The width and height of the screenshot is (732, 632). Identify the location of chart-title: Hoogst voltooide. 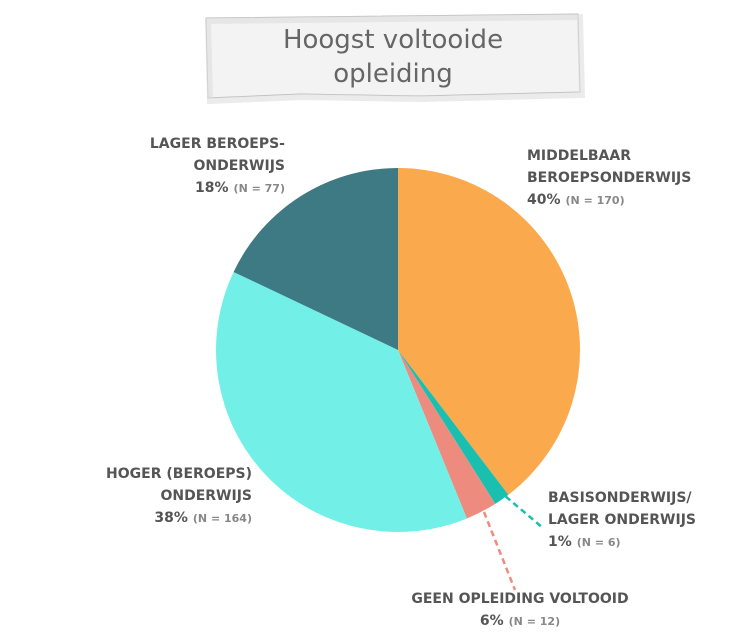
(393, 40).